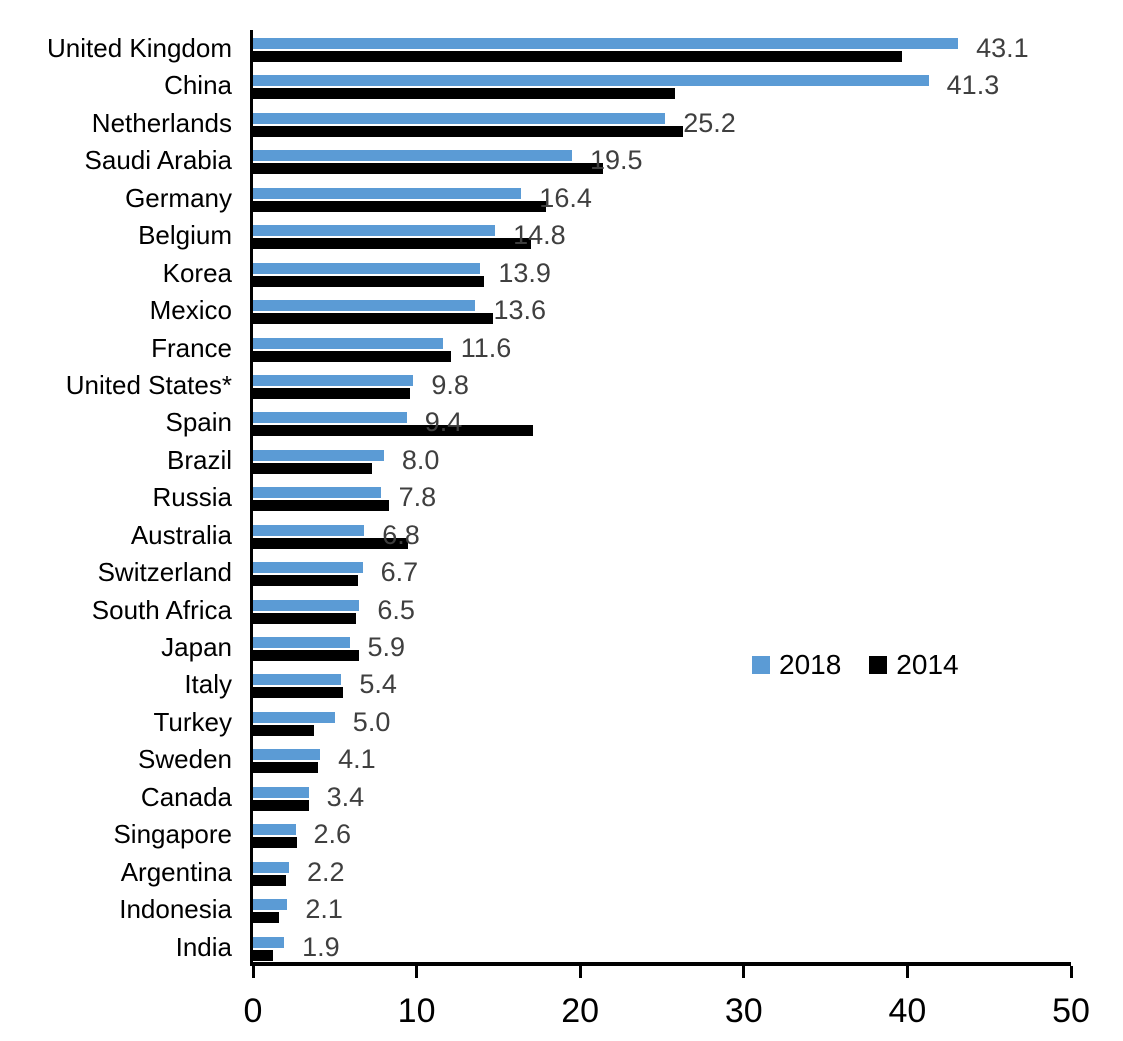  I want to click on category-label: Mexico, so click(190, 310).